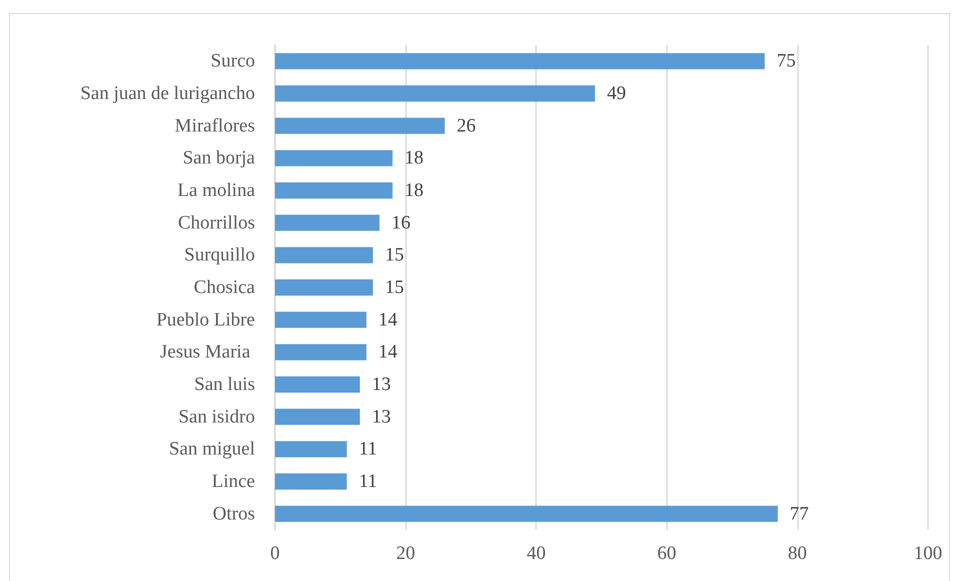 The width and height of the screenshot is (956, 581). What do you see at coordinates (216, 223) in the screenshot?
I see `y-tick-label: Chorrillos` at bounding box center [216, 223].